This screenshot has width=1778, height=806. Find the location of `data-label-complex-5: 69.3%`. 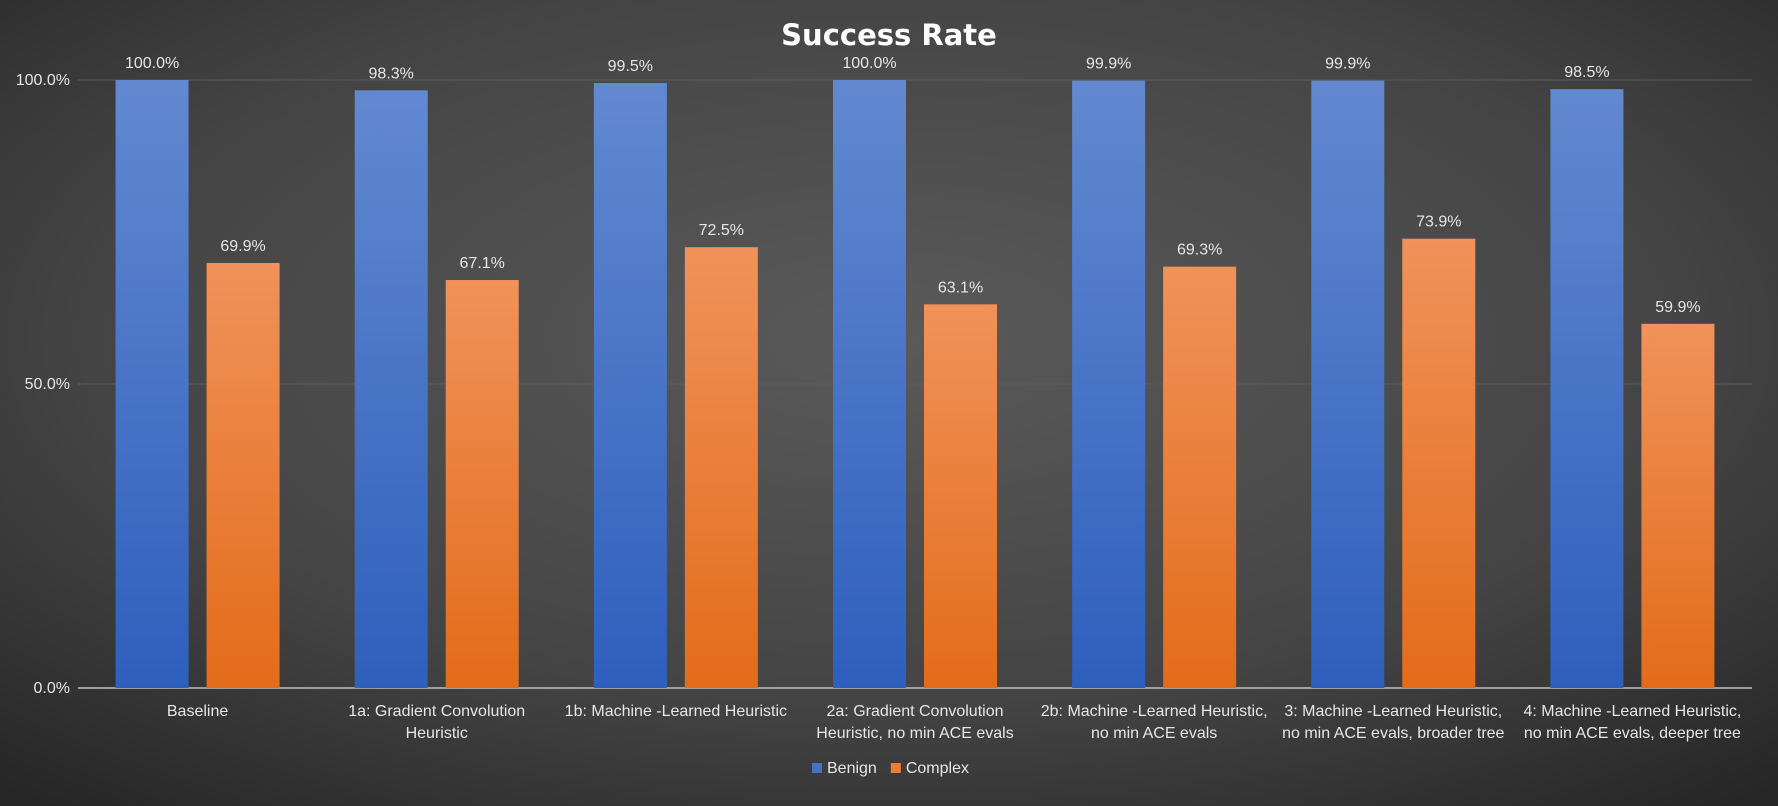

data-label-complex-5: 69.3% is located at coordinates (1199, 250).